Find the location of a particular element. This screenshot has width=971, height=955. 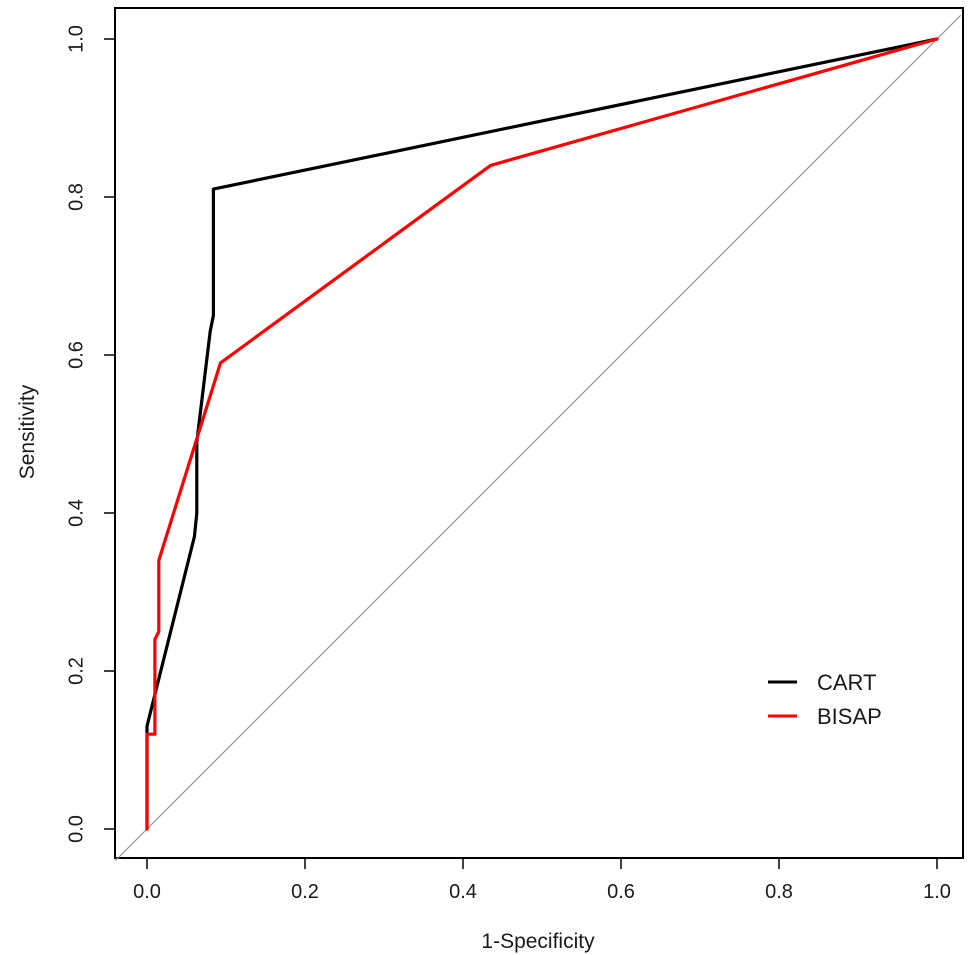

x-tick-label: 0.2 is located at coordinates (305, 892).